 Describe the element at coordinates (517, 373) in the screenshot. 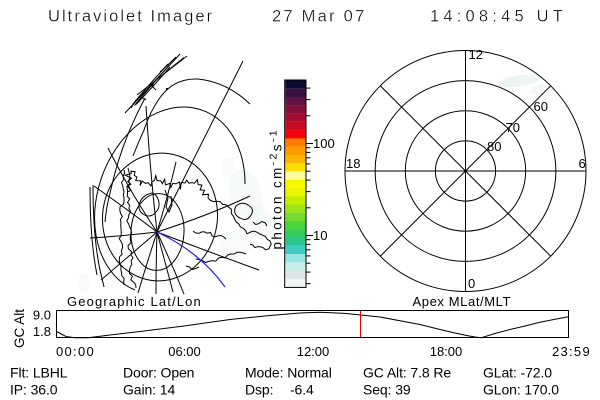

I see `svg-text: GLat: -72.0` at that location.